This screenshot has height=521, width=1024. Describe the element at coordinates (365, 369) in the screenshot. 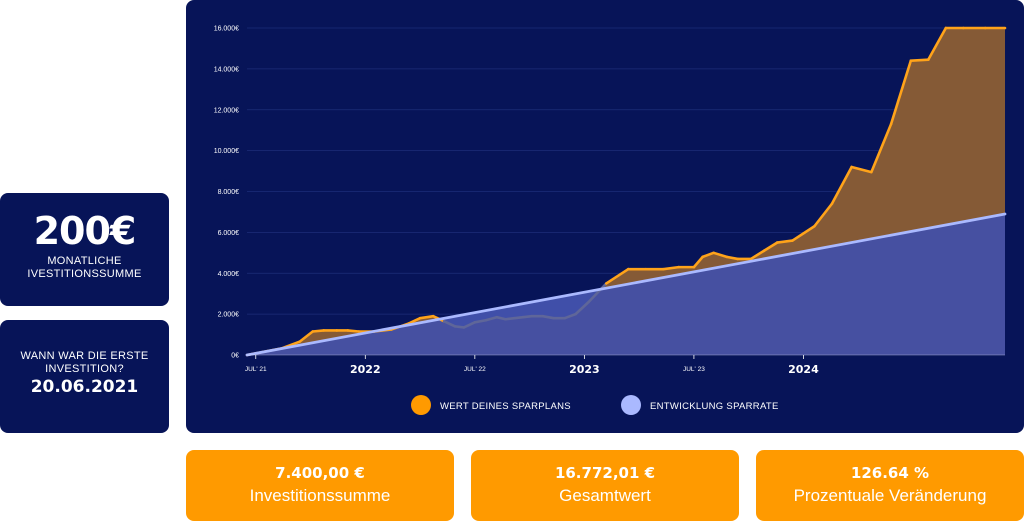

I see `x-tick-label: 2022` at that location.